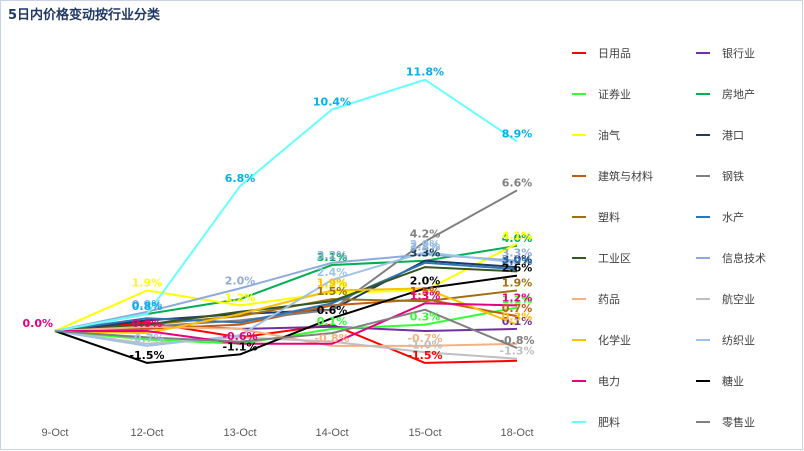 Image resolution: width=804 pixels, height=451 pixels. I want to click on data-label: 8.9%, so click(517, 133).